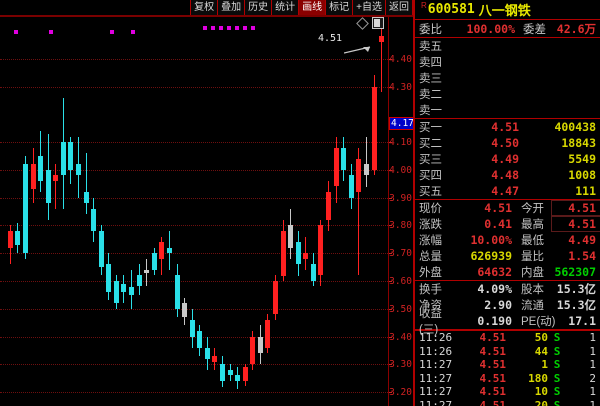  Describe the element at coordinates (231, 7) in the screenshot. I see `toolbar-button-1: 叠加` at that location.